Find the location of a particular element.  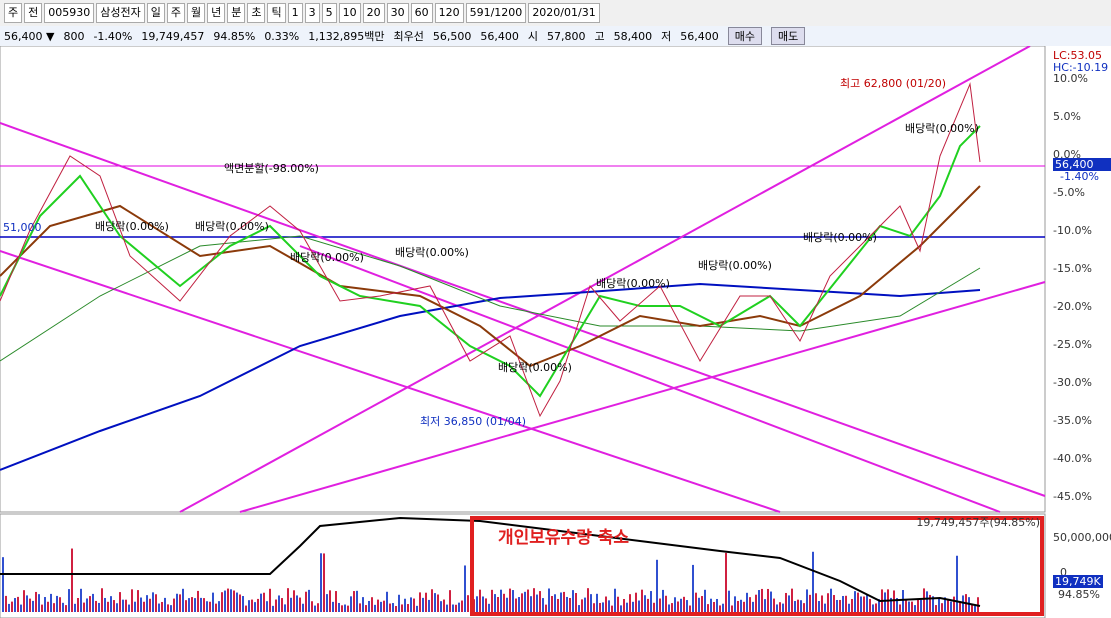

price-label: 56,400 is located at coordinates (1074, 164).